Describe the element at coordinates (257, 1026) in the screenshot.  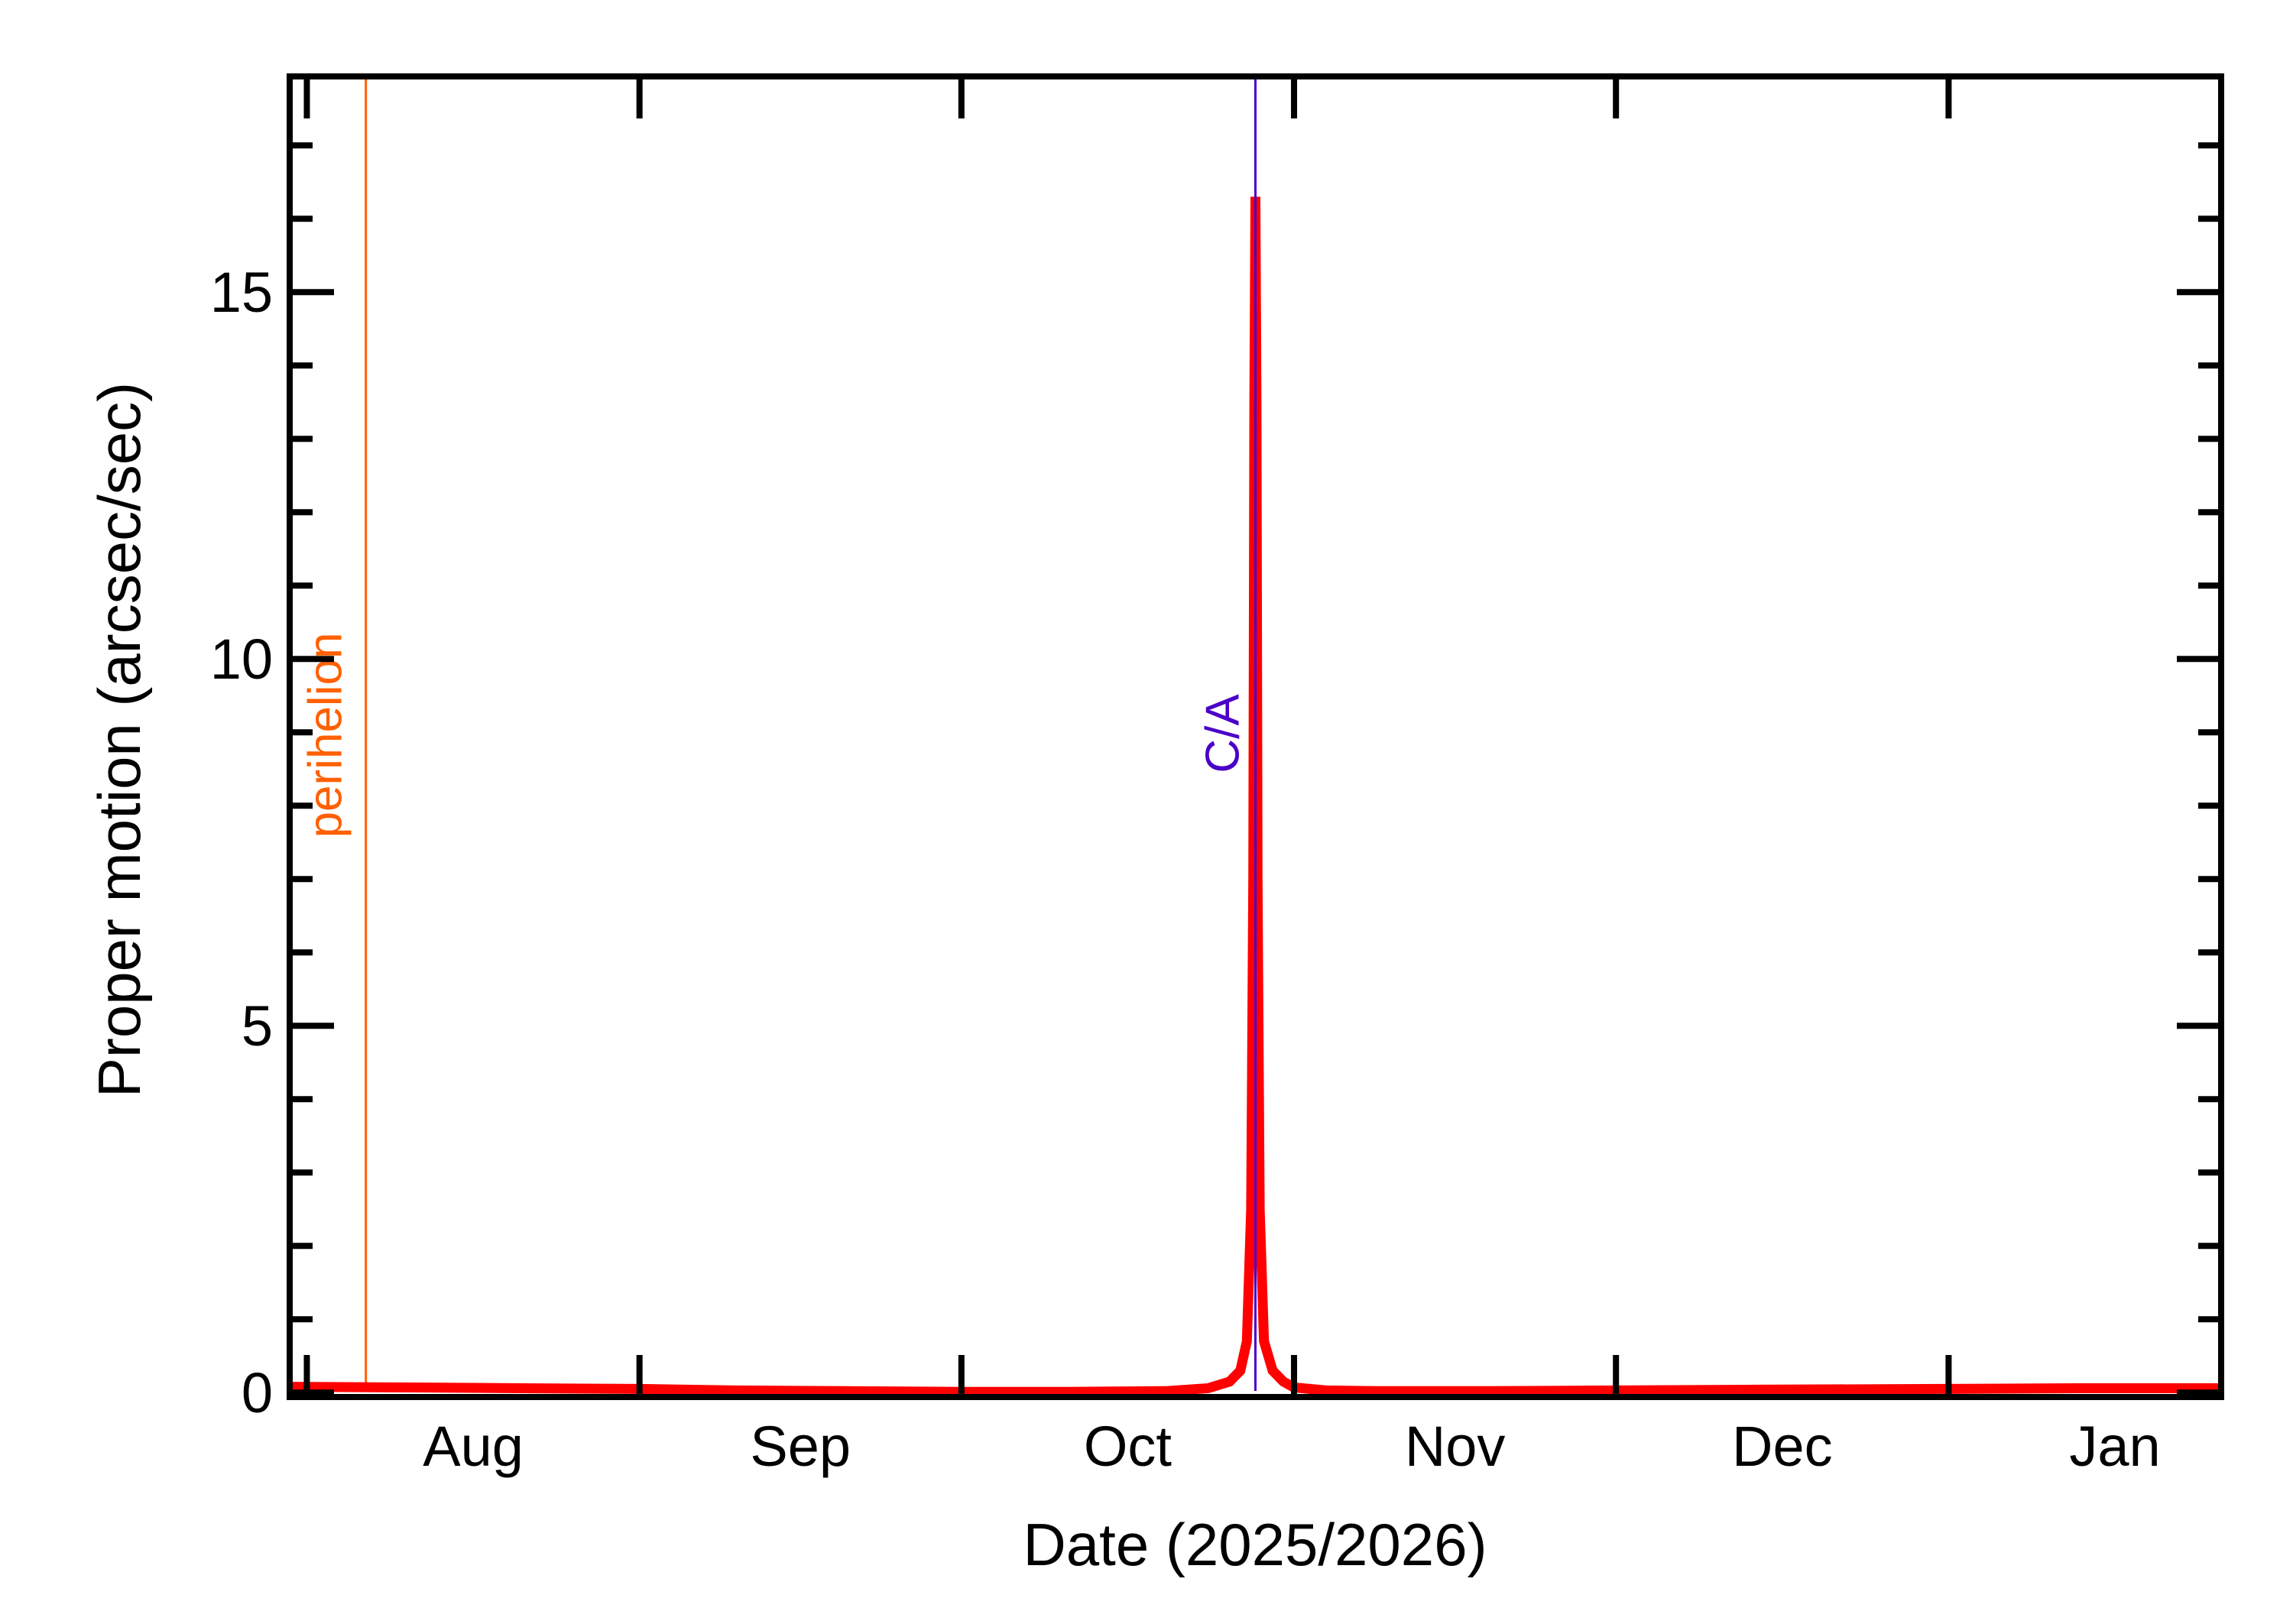
I see `y-tick-label: 5` at that location.